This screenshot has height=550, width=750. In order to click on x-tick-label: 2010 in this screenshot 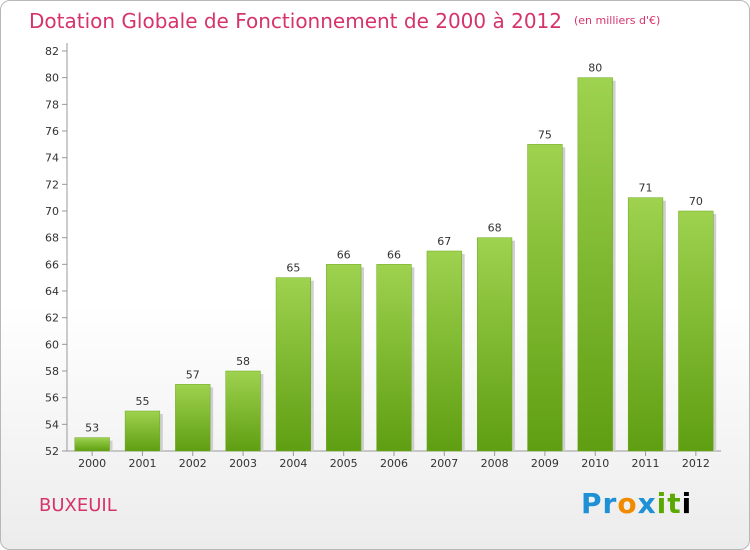, I will do `click(595, 463)`.